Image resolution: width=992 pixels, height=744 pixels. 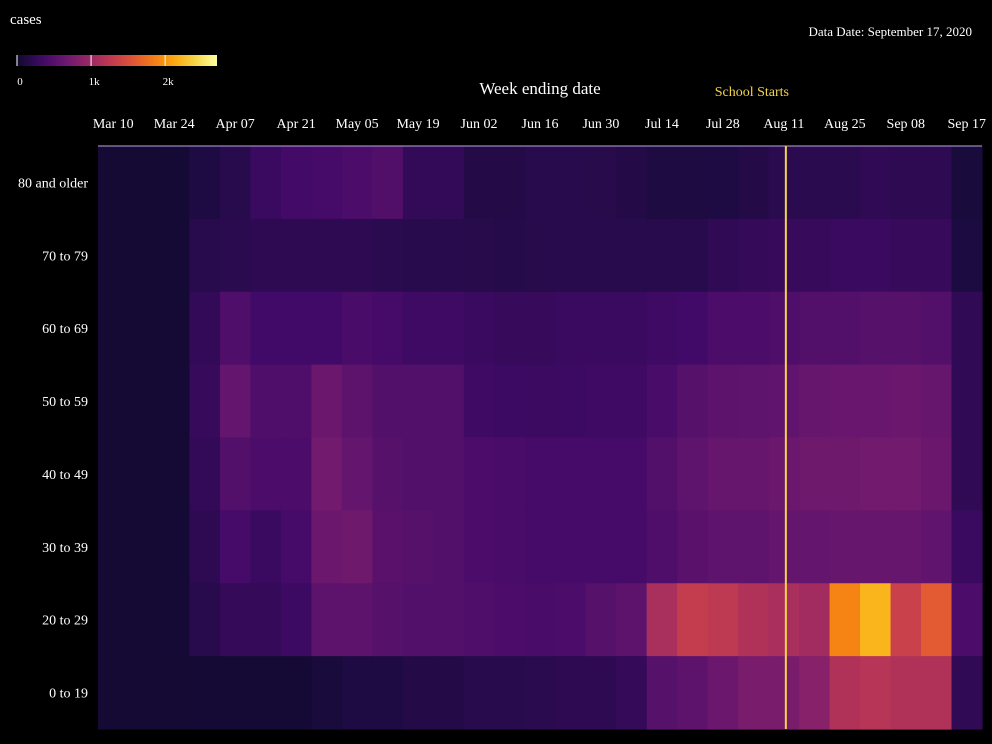 What do you see at coordinates (845, 124) in the screenshot?
I see `x-tick-label: Aug 25` at bounding box center [845, 124].